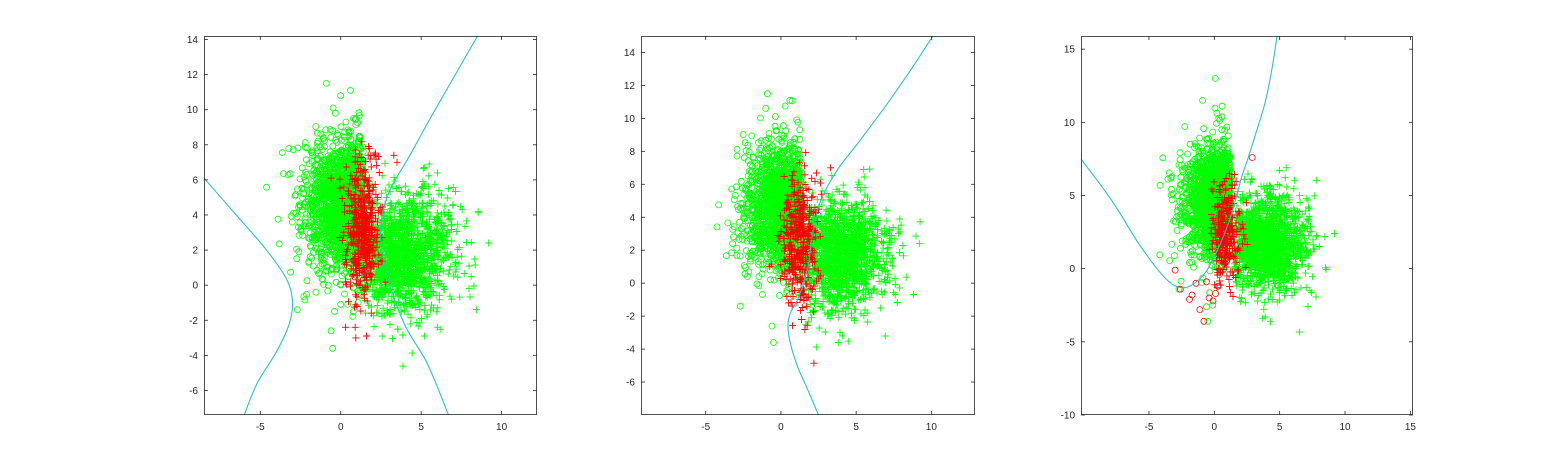 Image resolution: width=1564 pixels, height=467 pixels. Describe the element at coordinates (364, 245) in the screenshot. I see `outlier-group` at that location.